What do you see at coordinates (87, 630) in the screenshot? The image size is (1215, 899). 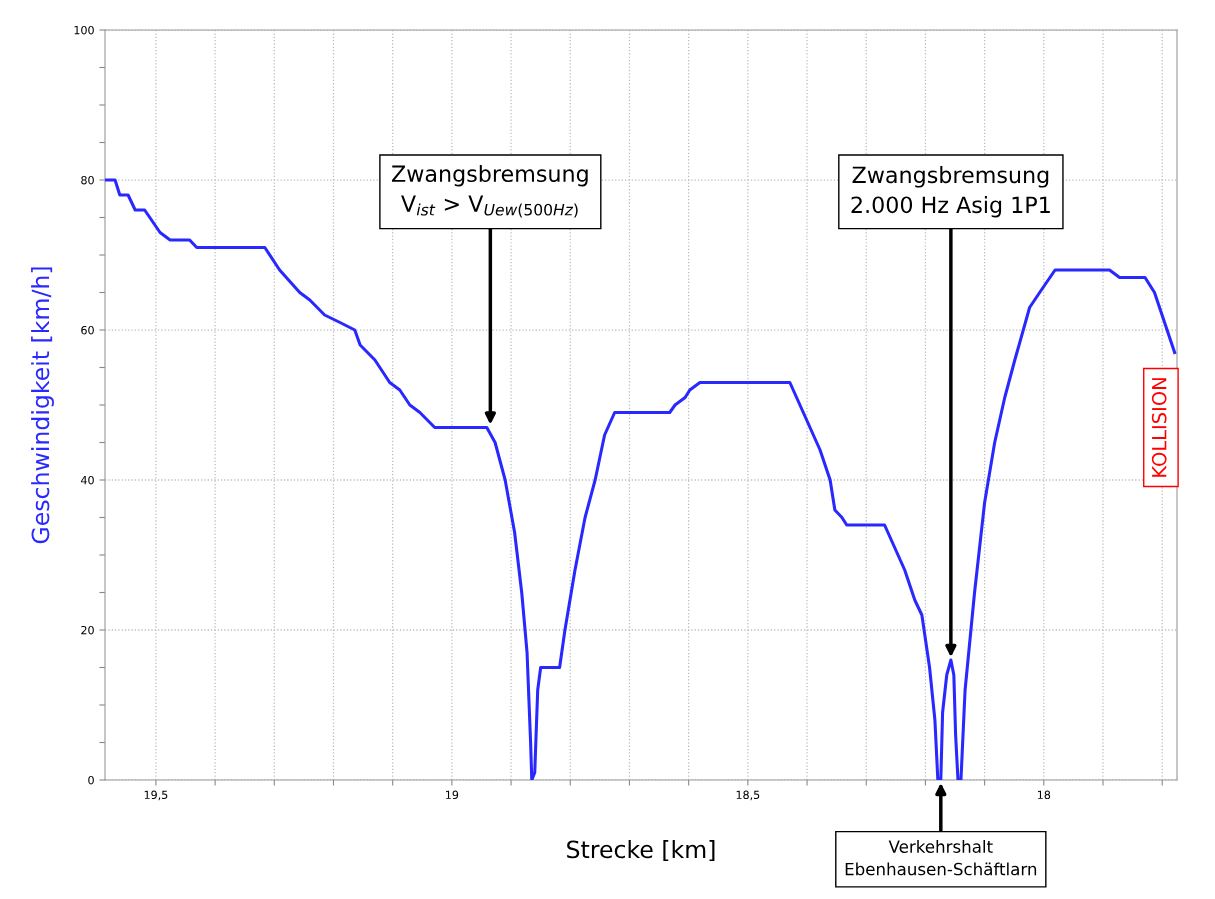 I see `y-tick-label: 20` at bounding box center [87, 630].